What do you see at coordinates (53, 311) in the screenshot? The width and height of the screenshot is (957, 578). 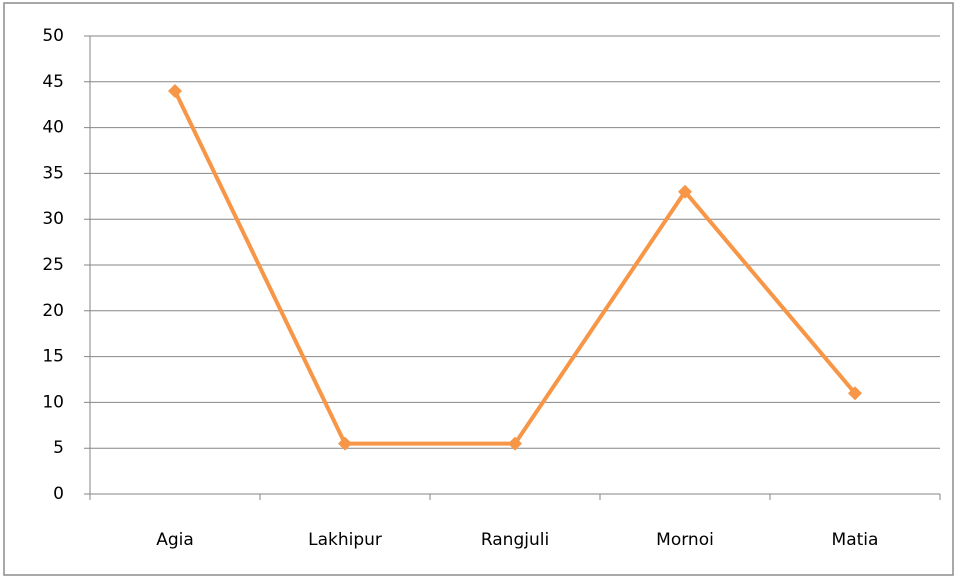 I see `y-tick-label: 20` at bounding box center [53, 311].